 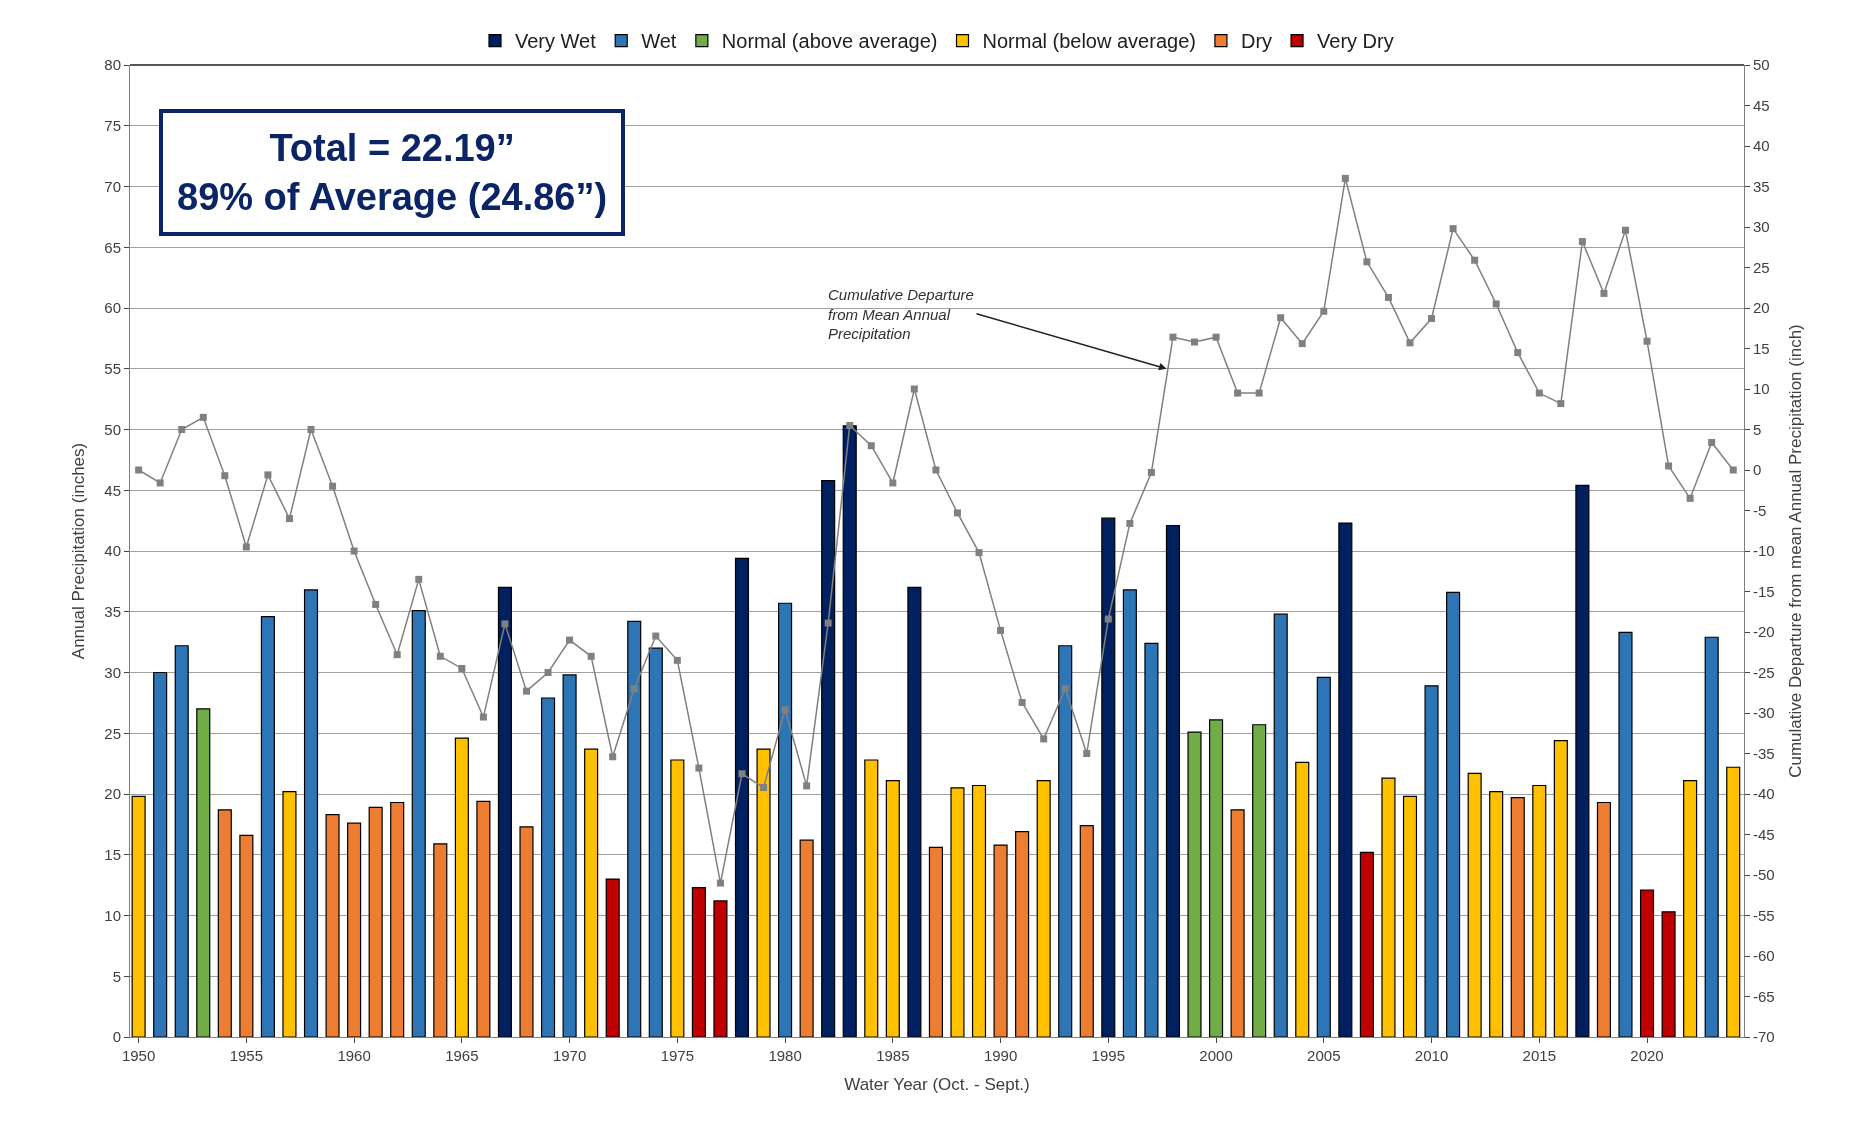 I want to click on legend-label: Dry, so click(x=1256, y=41).